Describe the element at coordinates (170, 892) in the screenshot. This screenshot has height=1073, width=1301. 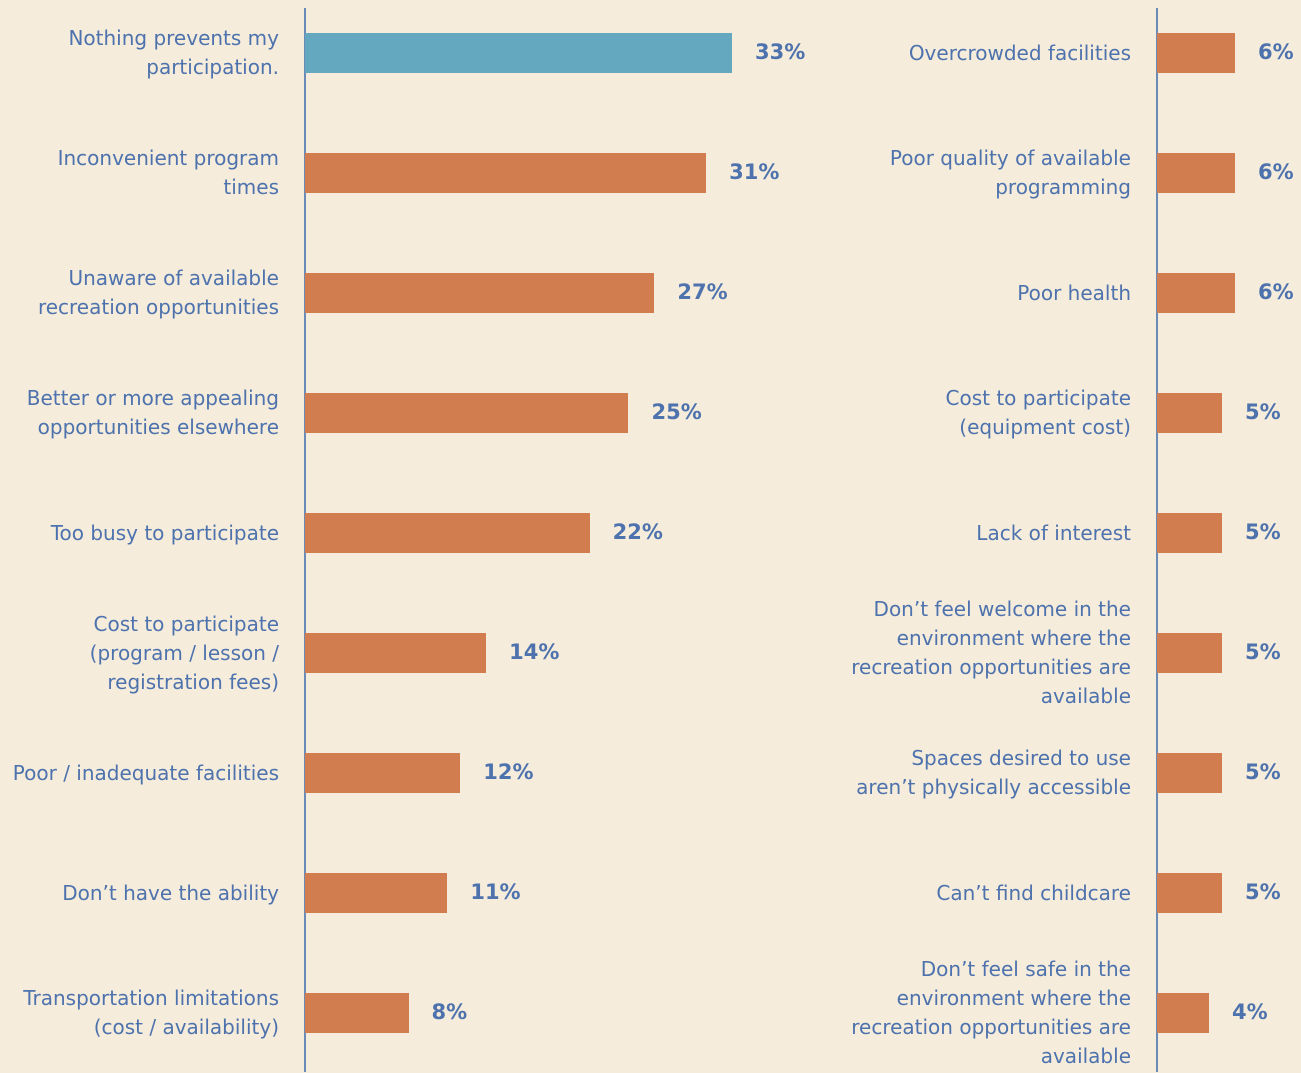
I see `category-label: Don’t have the ability` at that location.